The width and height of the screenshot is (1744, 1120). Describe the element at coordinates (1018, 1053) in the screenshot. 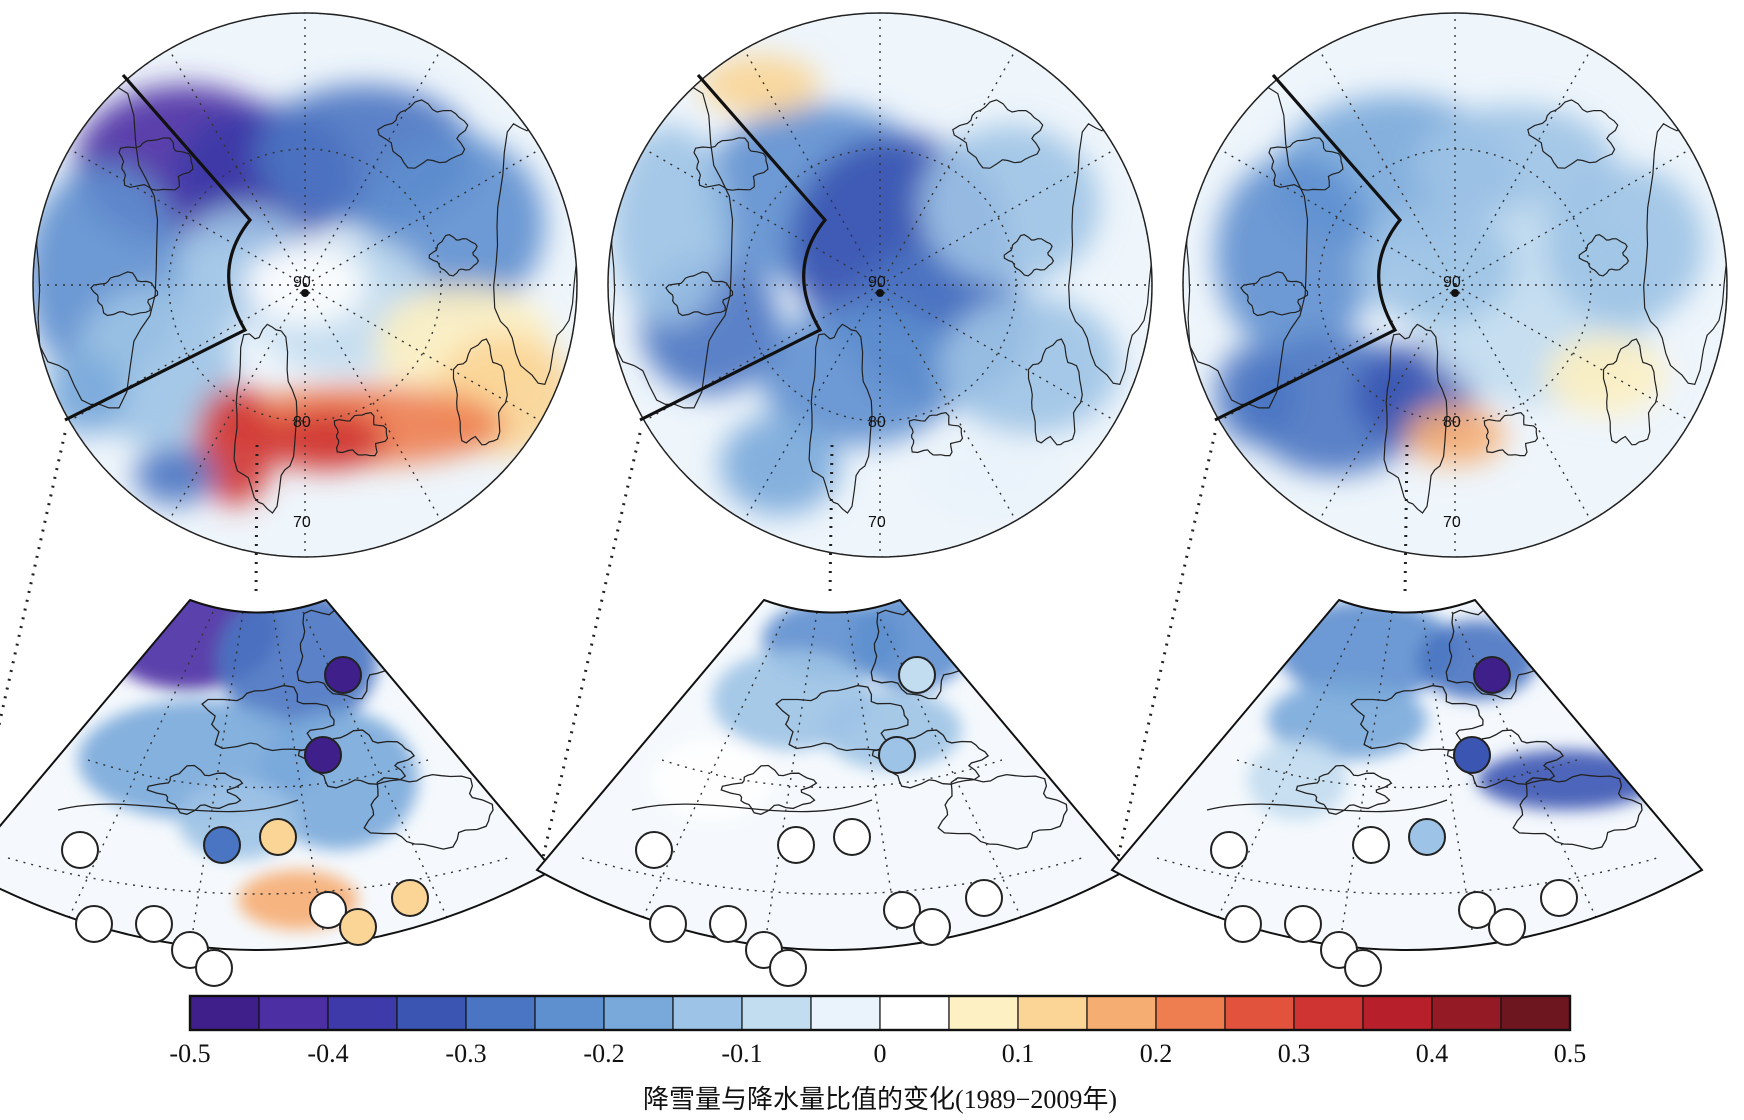

I see `colorbar-tick-label: 0.1` at that location.